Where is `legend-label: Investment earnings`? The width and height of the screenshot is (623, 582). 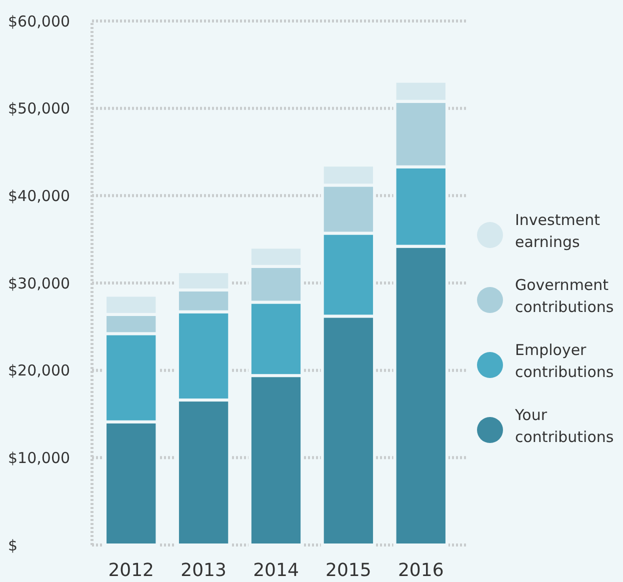 legend-label: Investment earnings is located at coordinates (557, 231).